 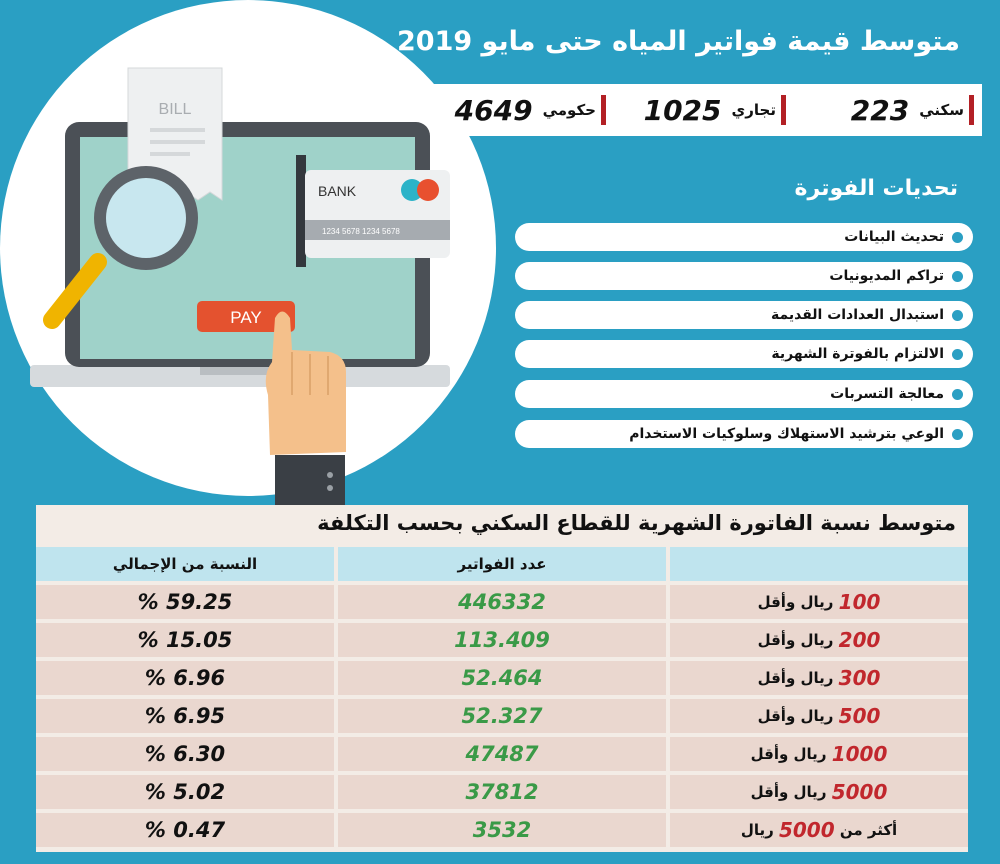 I want to click on pay-button: PAY, so click(x=246, y=316).